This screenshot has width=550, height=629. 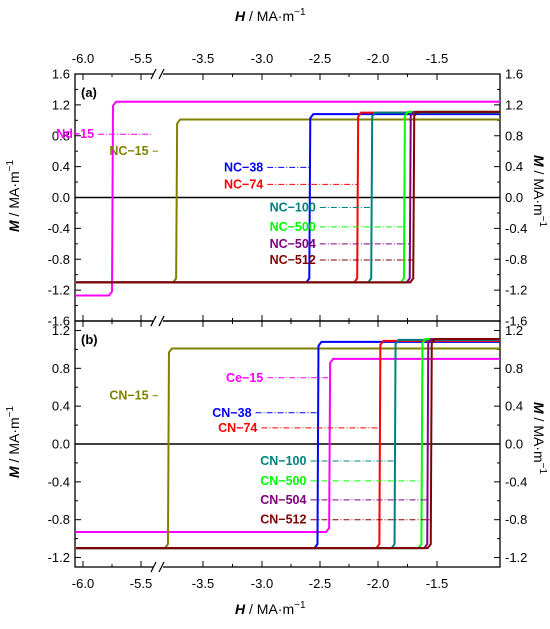 What do you see at coordinates (283, 461) in the screenshot?
I see `legend-label: CN−100` at bounding box center [283, 461].